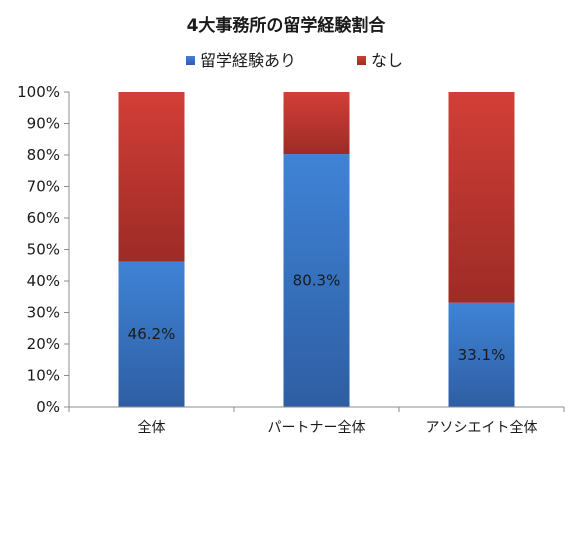  I want to click on legend-label-none: なし, so click(387, 60).